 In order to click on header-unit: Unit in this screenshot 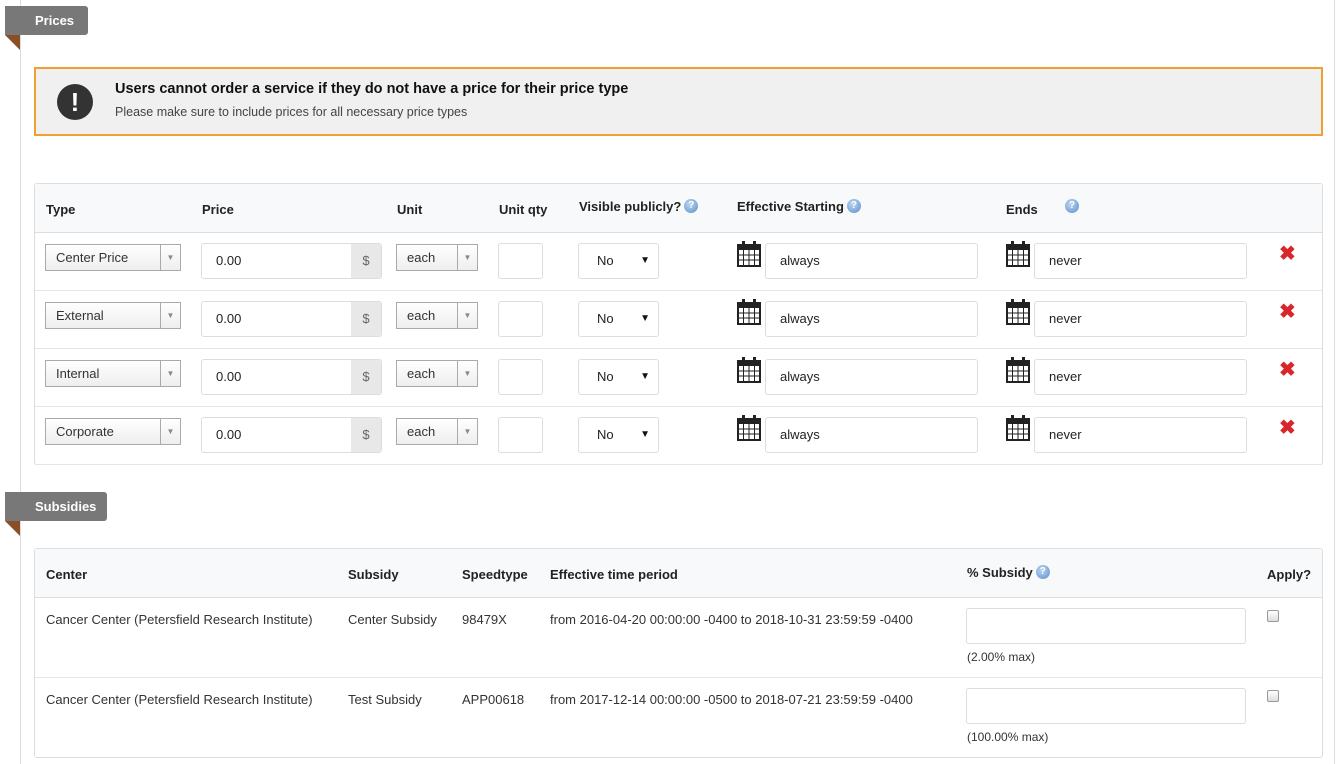, I will do `click(410, 209)`.